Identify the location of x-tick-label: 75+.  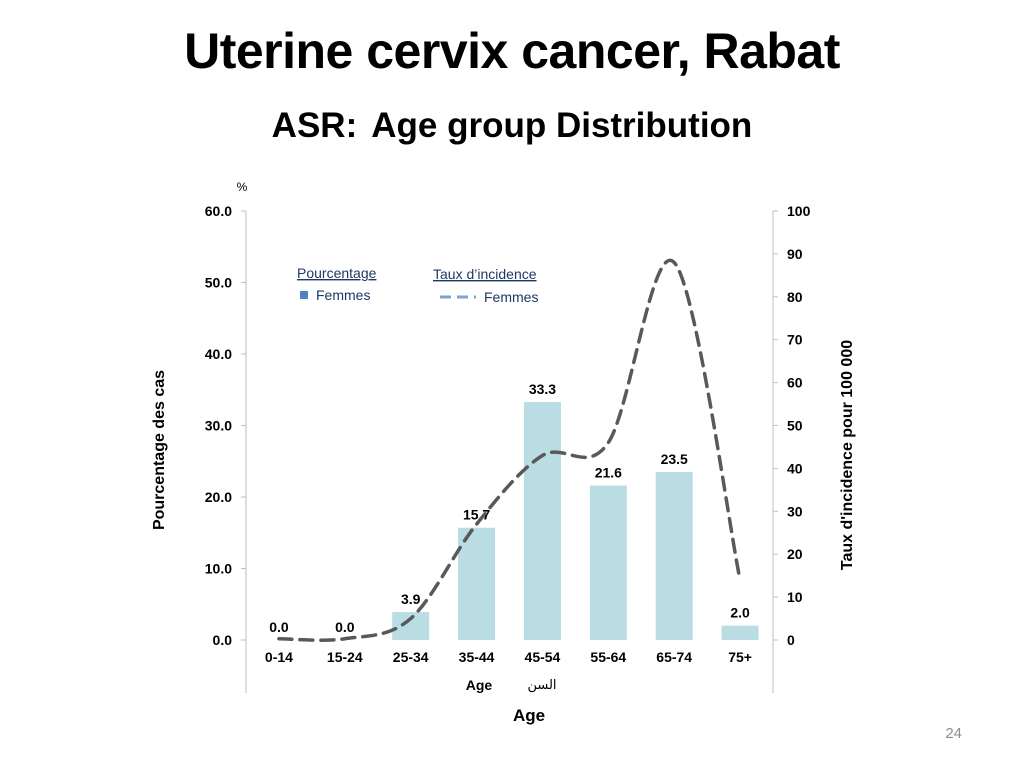
(740, 657).